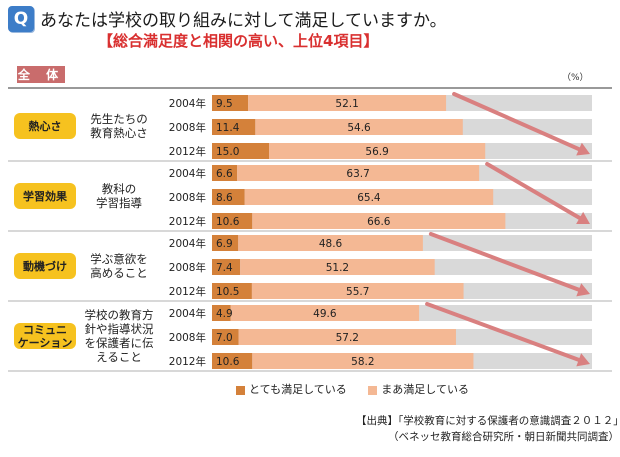 The image size is (620, 457). I want to click on legend-item-somewhat: まあ満足している, so click(418, 389).